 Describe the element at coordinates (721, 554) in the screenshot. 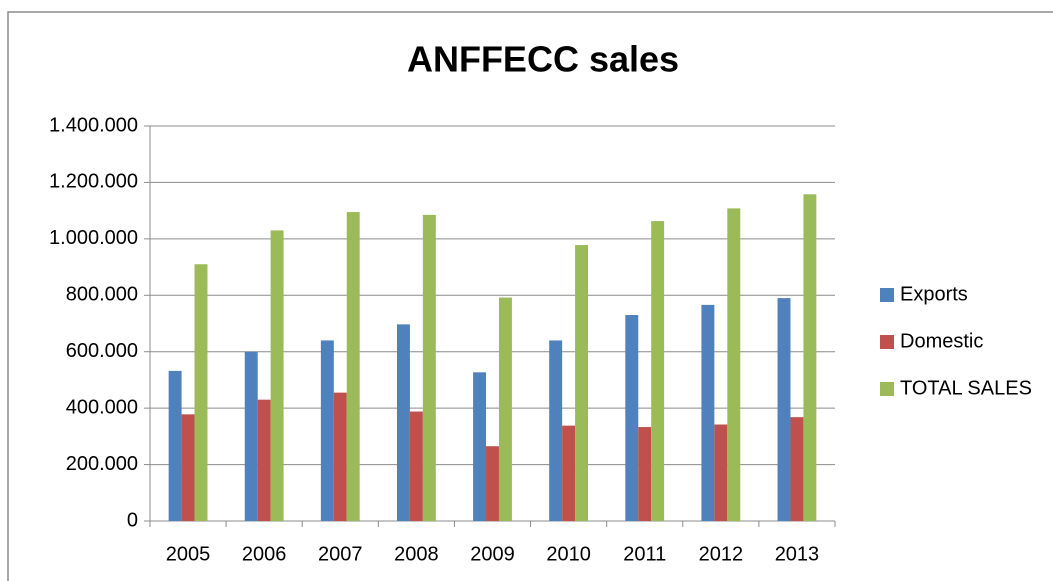

I see `x-tick-label: 2012` at that location.